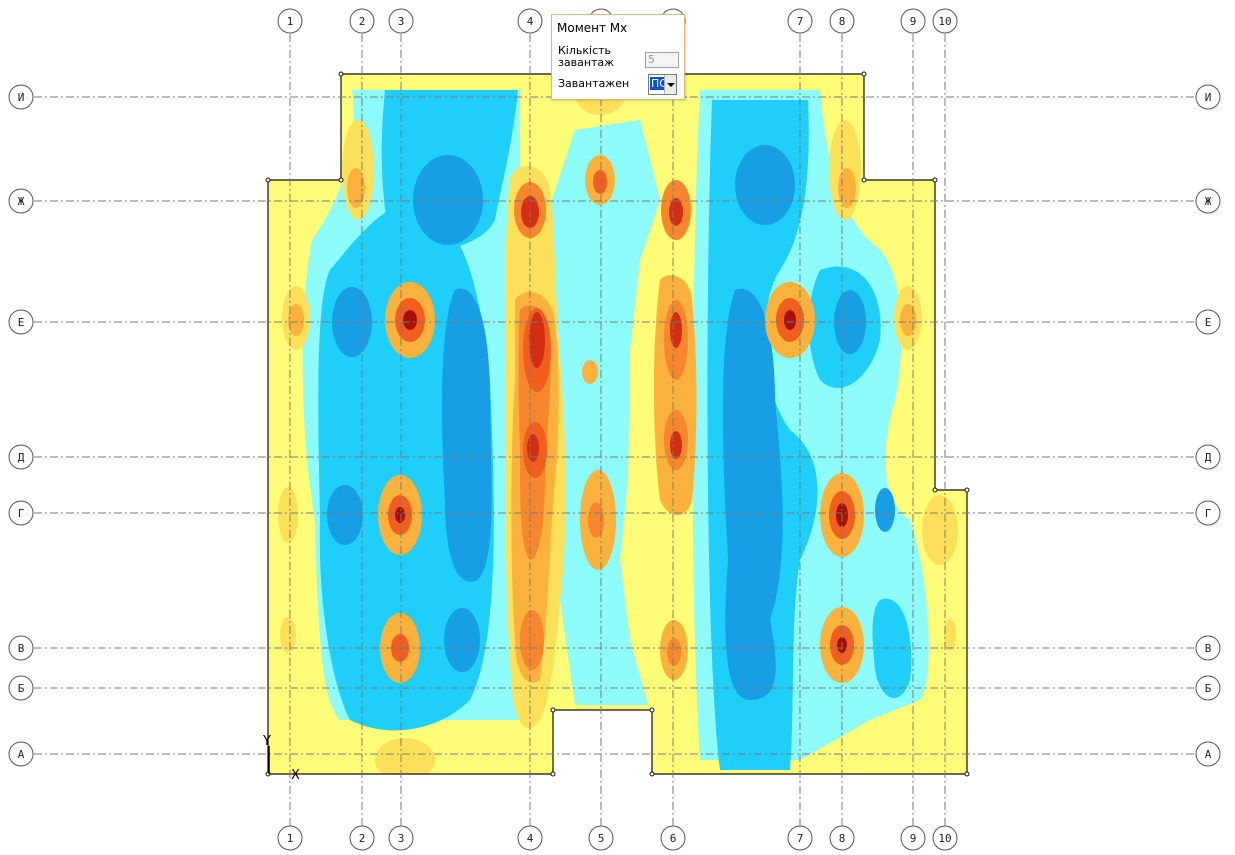 This screenshot has width=1235, height=855. I want to click on grid-bubble-left-7: А, so click(21, 754).